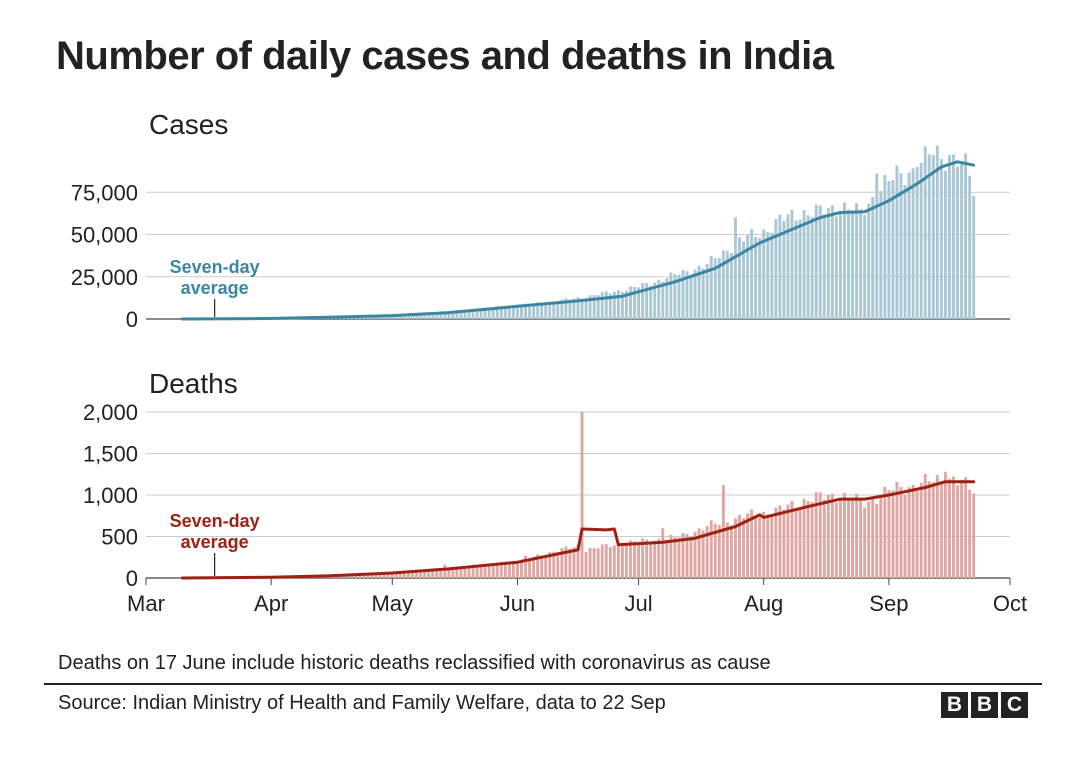  I want to click on x-tick-label: Aug, so click(763, 603).